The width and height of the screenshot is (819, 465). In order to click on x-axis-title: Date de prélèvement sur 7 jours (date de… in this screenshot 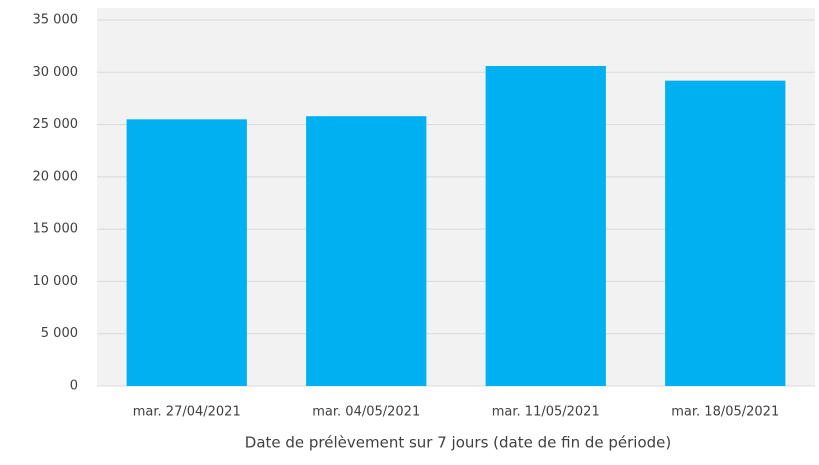, I will do `click(458, 443)`.